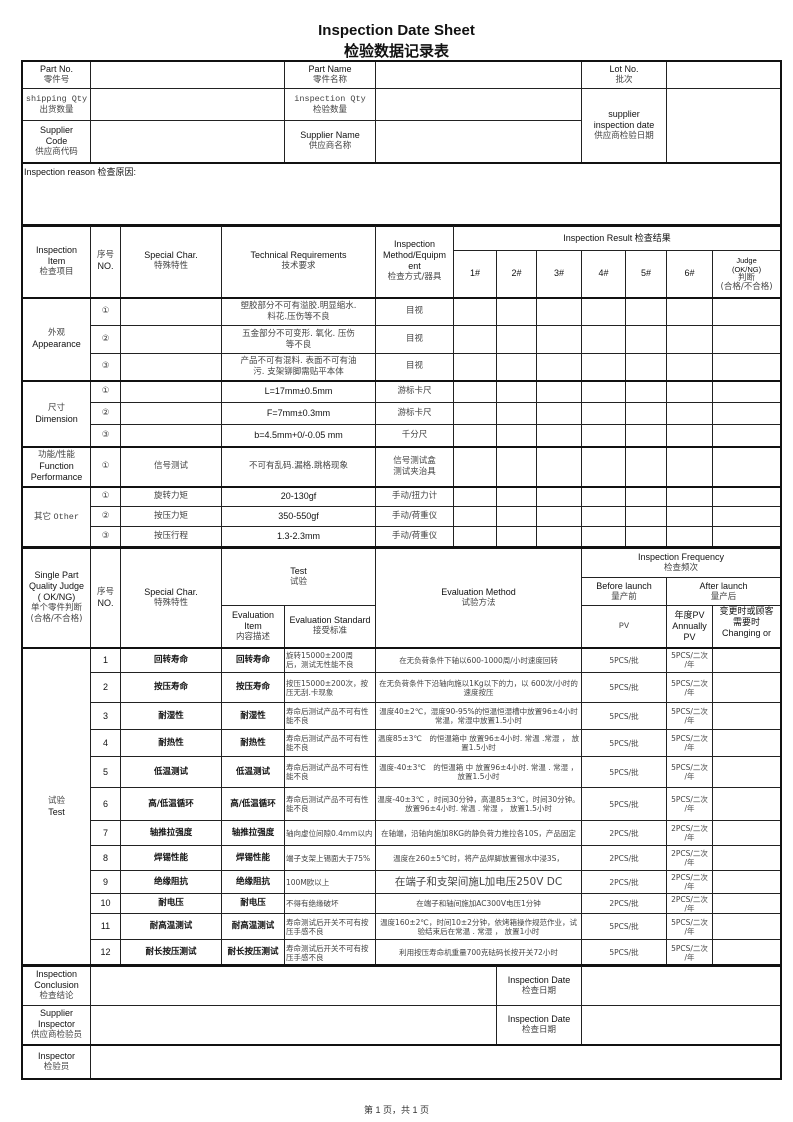 This screenshot has width=793, height=1122. What do you see at coordinates (56, 1061) in the screenshot?
I see `inspector-label: Inspector 检验员` at bounding box center [56, 1061].